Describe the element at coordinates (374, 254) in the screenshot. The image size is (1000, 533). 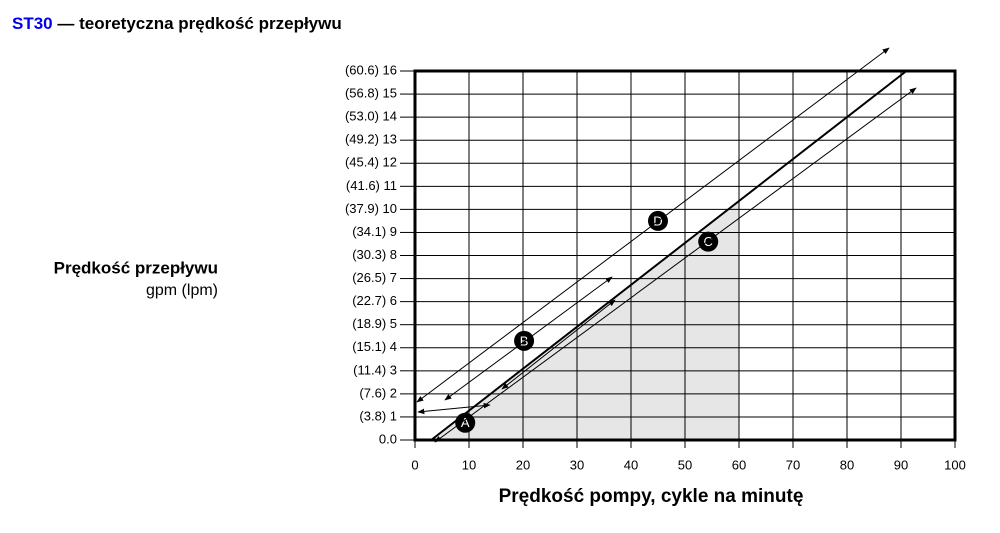
I see `y-tick-label: (30.3) 8` at that location.